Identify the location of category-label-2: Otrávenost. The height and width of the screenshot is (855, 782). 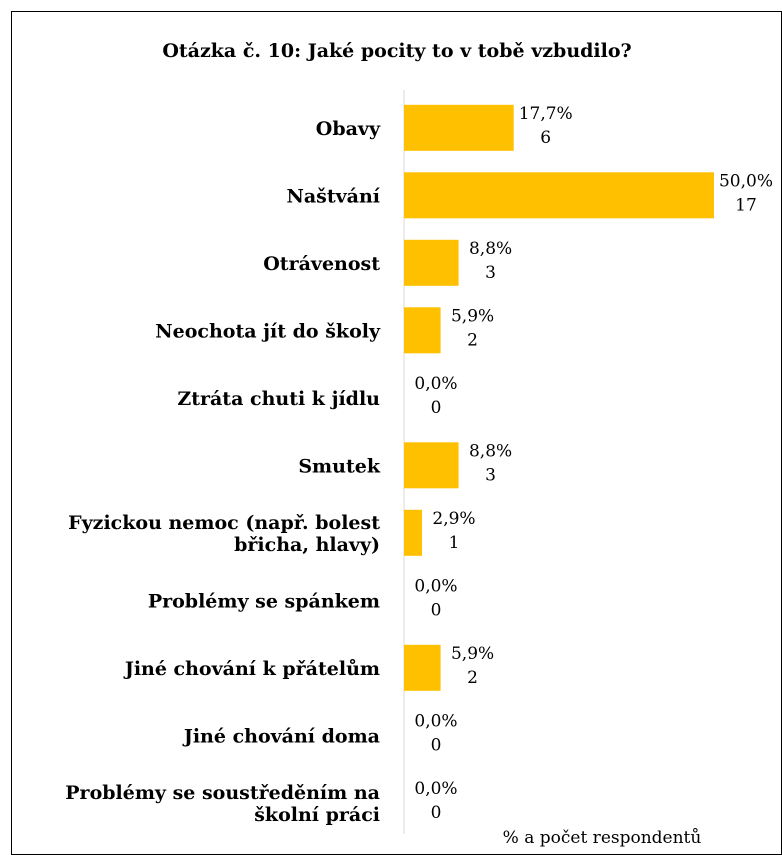
(321, 264).